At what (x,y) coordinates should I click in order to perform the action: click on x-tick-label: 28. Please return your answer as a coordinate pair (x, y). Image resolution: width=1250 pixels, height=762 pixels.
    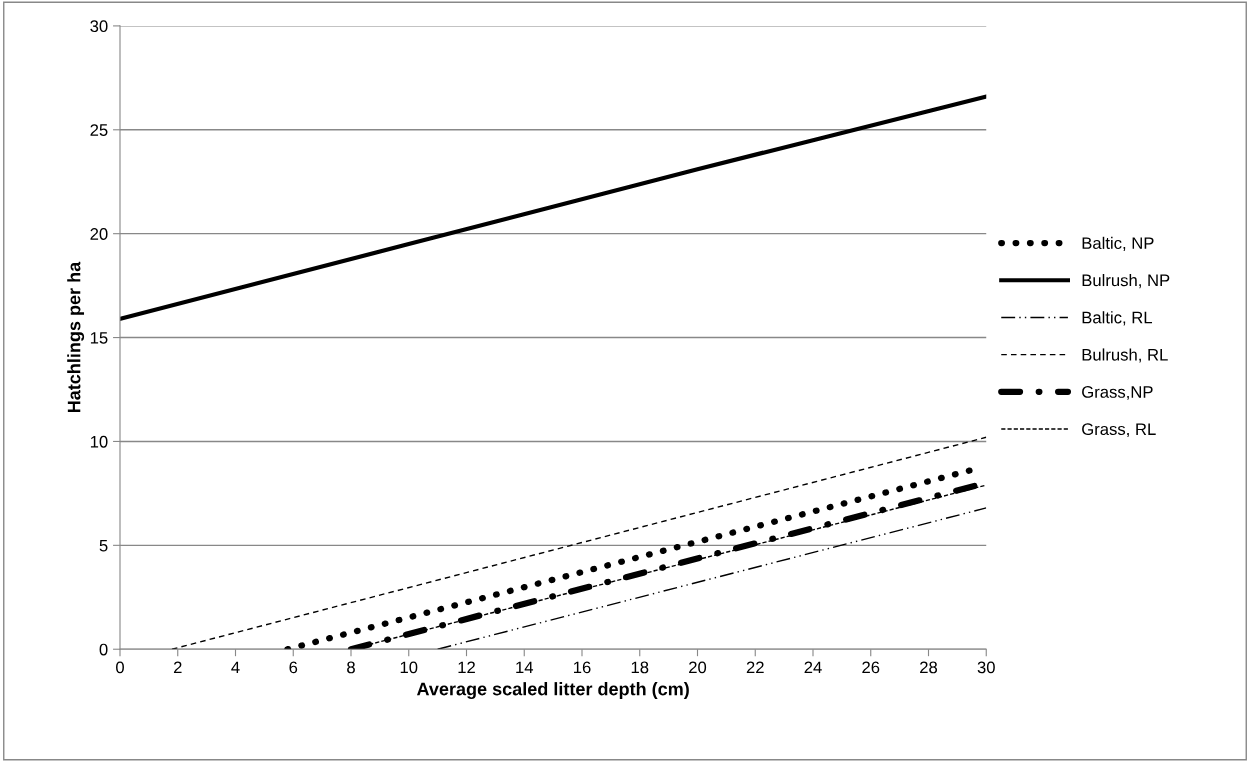
    Looking at the image, I should click on (929, 667).